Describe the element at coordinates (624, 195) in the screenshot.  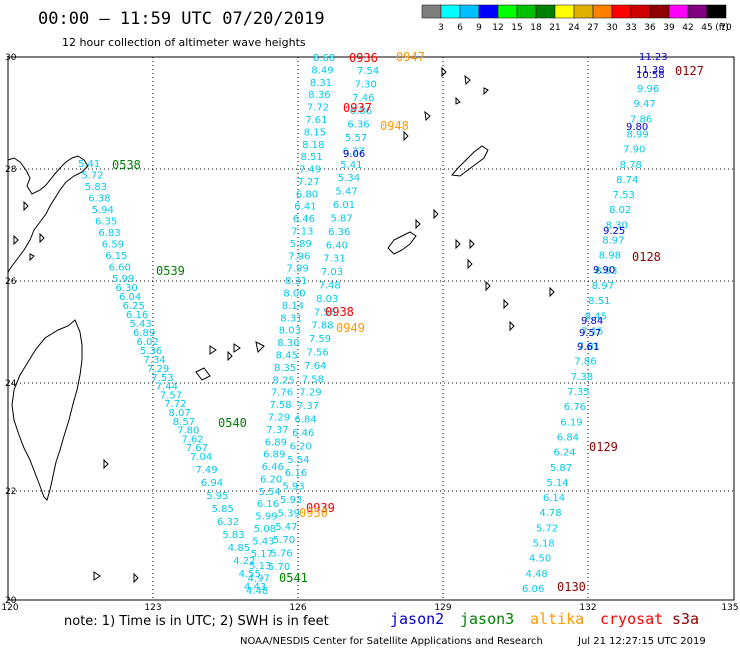
I see `wave-height-value: 7.53` at that location.